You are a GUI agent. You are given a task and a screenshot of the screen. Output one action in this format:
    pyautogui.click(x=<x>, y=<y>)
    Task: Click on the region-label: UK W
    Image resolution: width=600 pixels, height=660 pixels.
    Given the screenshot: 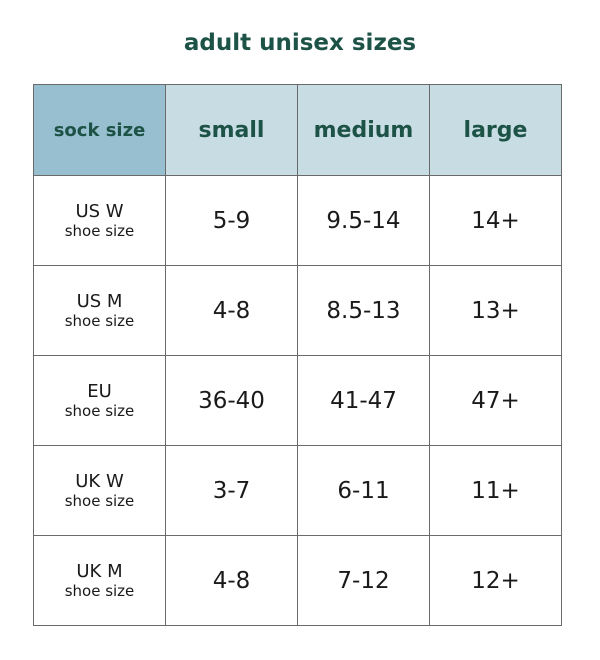 What is the action you would take?
    pyautogui.click(x=99, y=481)
    